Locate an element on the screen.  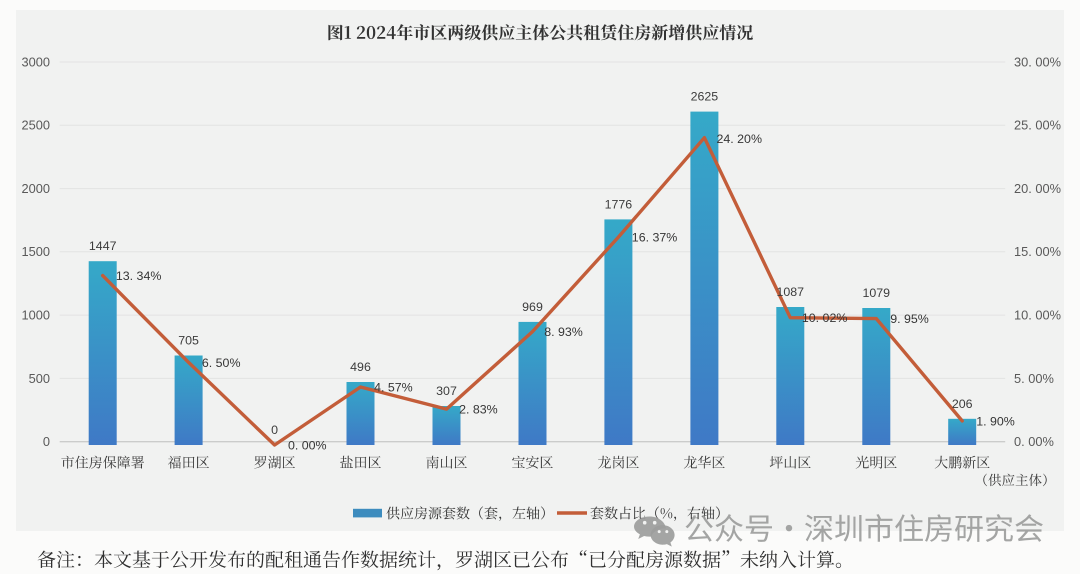
svg-text: 8. 93% is located at coordinates (563, 332).